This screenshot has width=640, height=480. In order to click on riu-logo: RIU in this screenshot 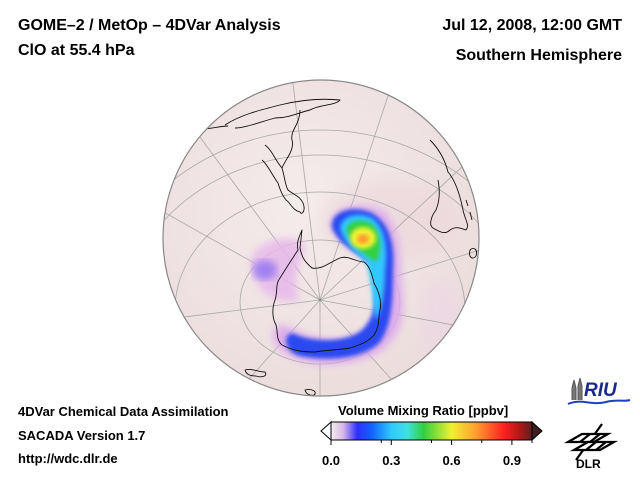, I will do `click(599, 391)`.